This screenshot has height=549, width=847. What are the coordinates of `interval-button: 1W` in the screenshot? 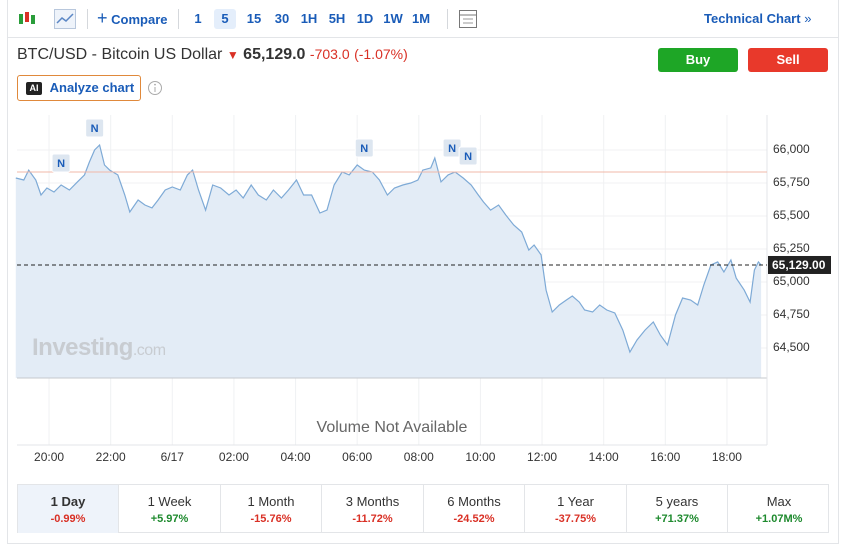 It's located at (393, 18).